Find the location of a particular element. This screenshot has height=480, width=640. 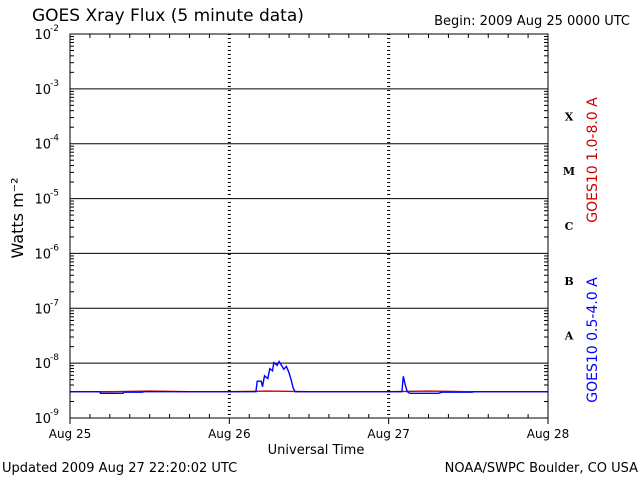

y-tick-label: 10 -3 is located at coordinates (46, 88).